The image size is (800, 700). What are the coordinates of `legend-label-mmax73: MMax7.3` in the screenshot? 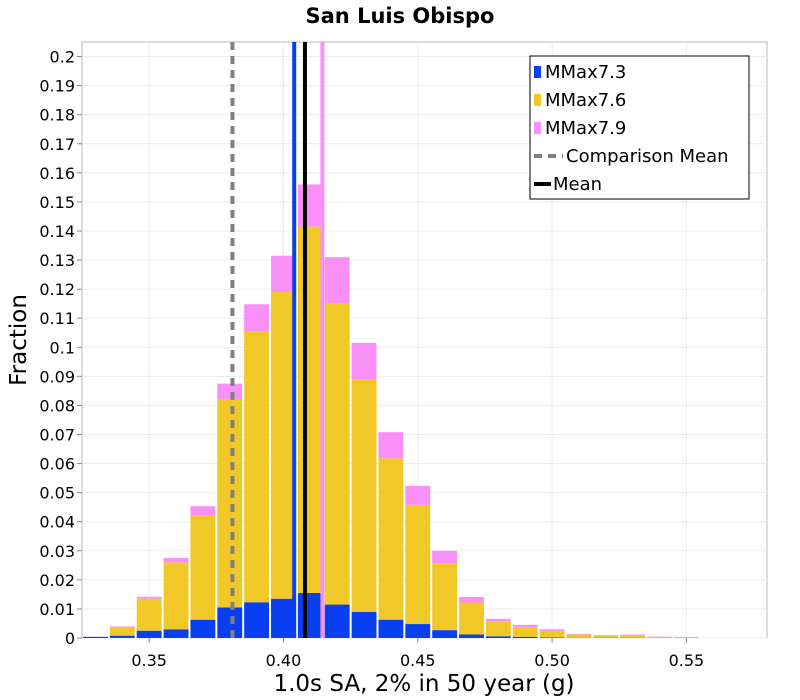 It's located at (585, 72).